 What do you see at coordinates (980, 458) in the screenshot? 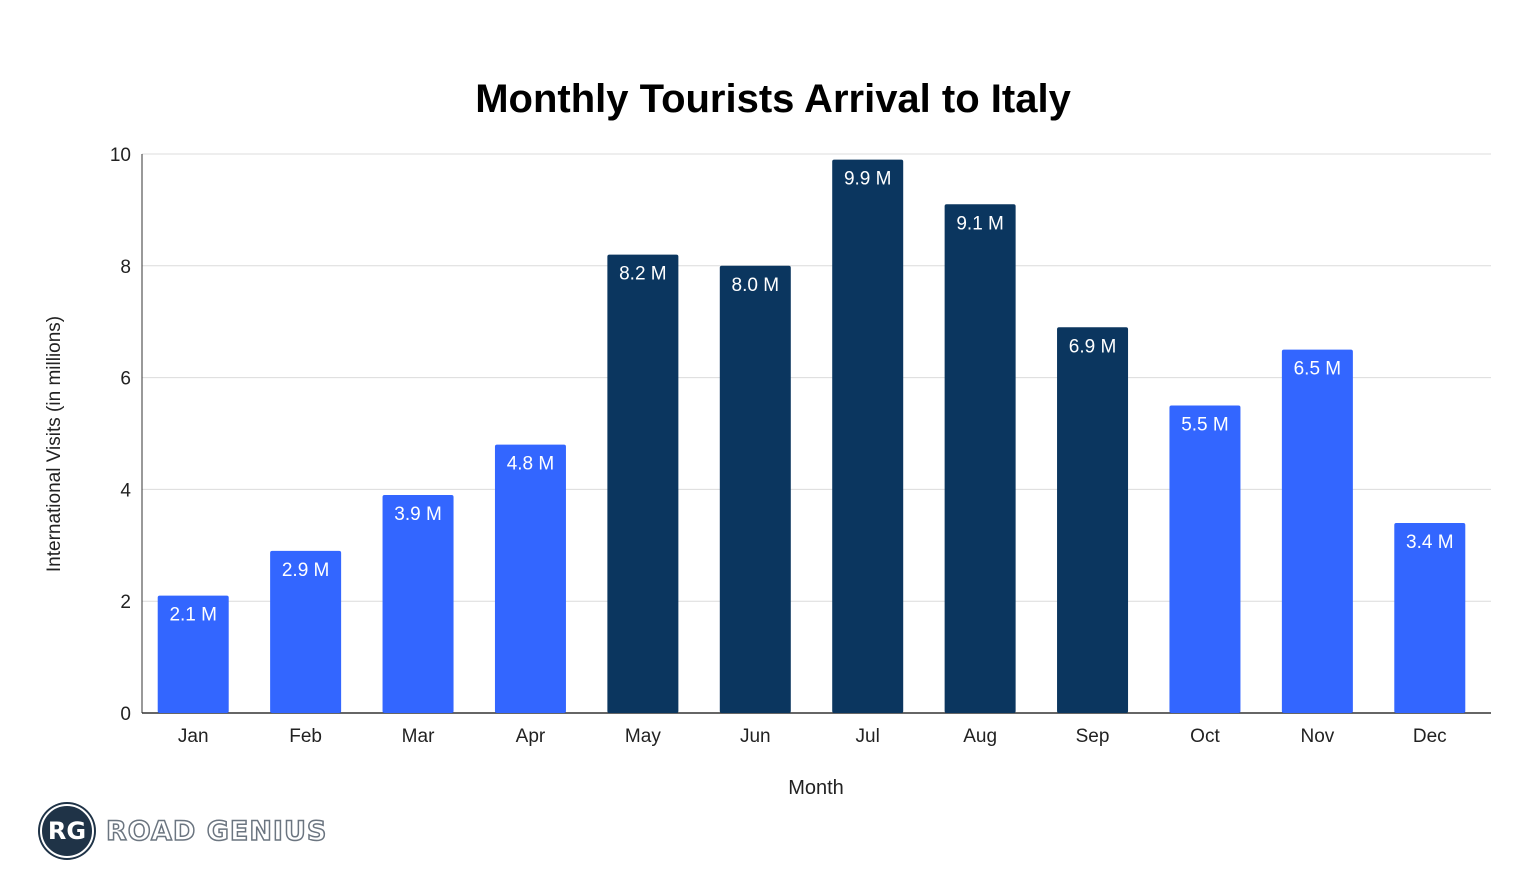
I see `bar-aug` at bounding box center [980, 458].